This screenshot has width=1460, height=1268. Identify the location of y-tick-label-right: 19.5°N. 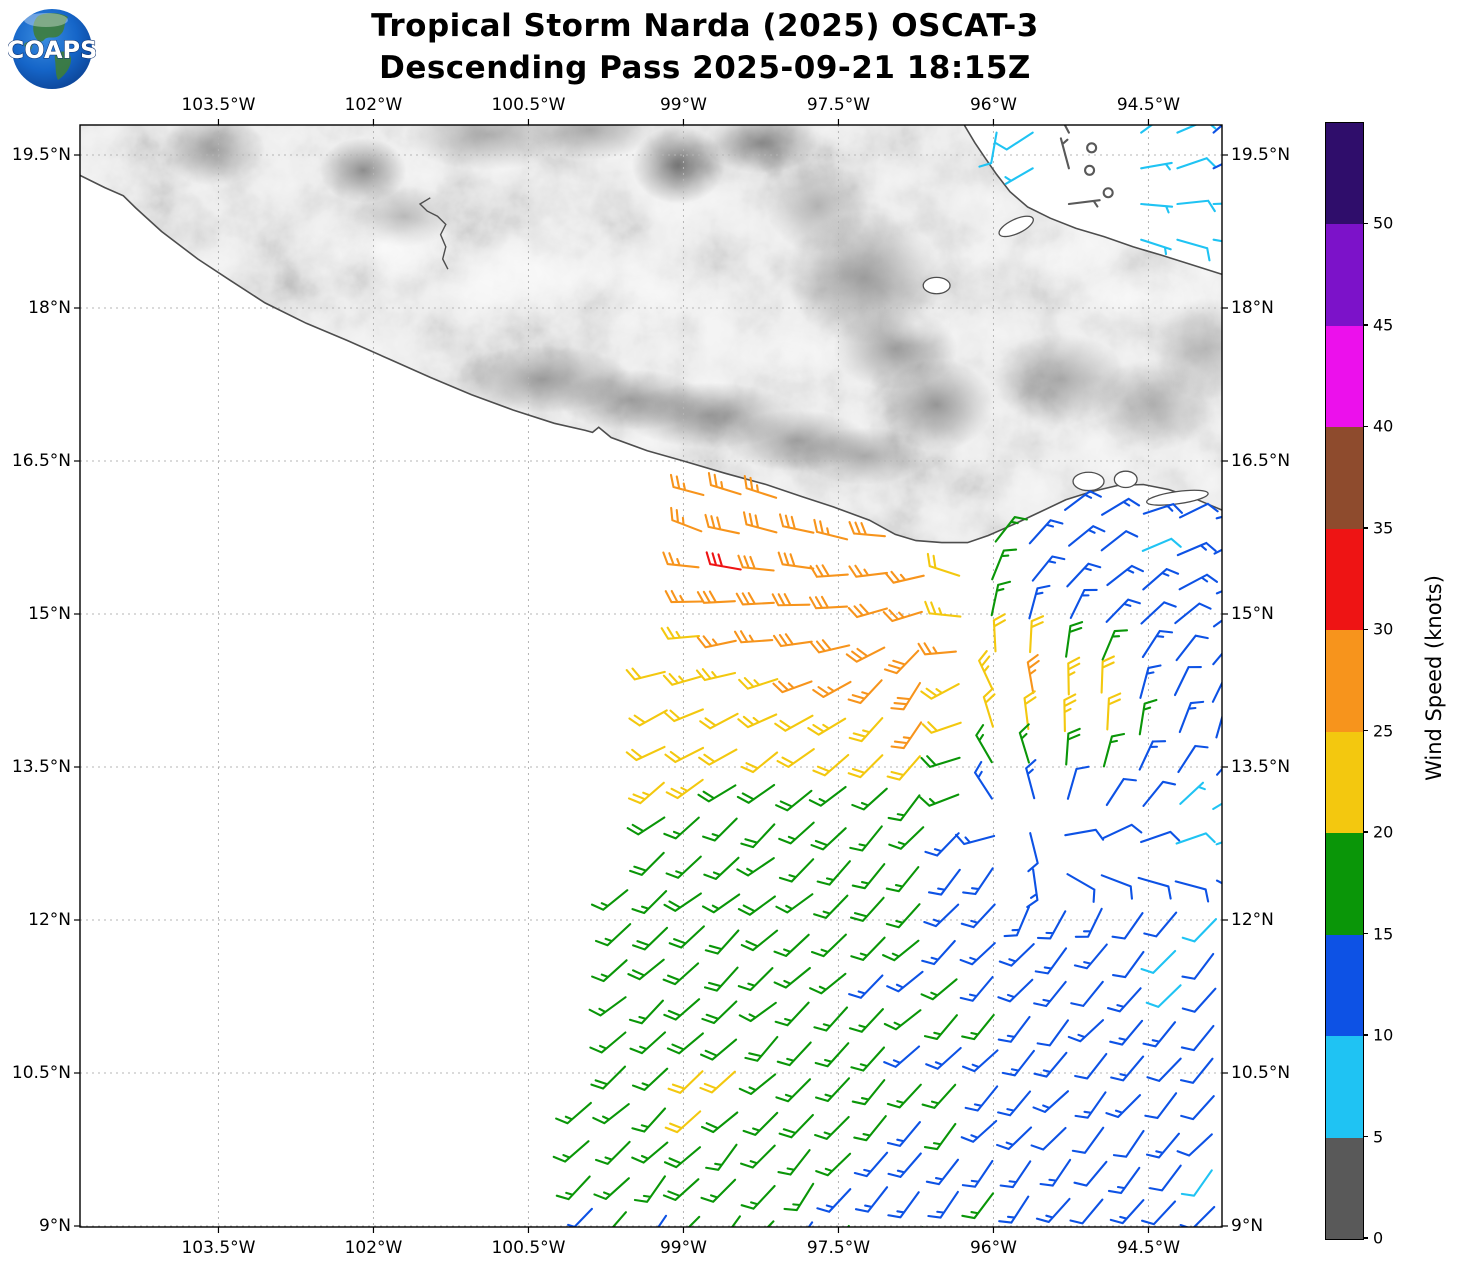
(1261, 155).